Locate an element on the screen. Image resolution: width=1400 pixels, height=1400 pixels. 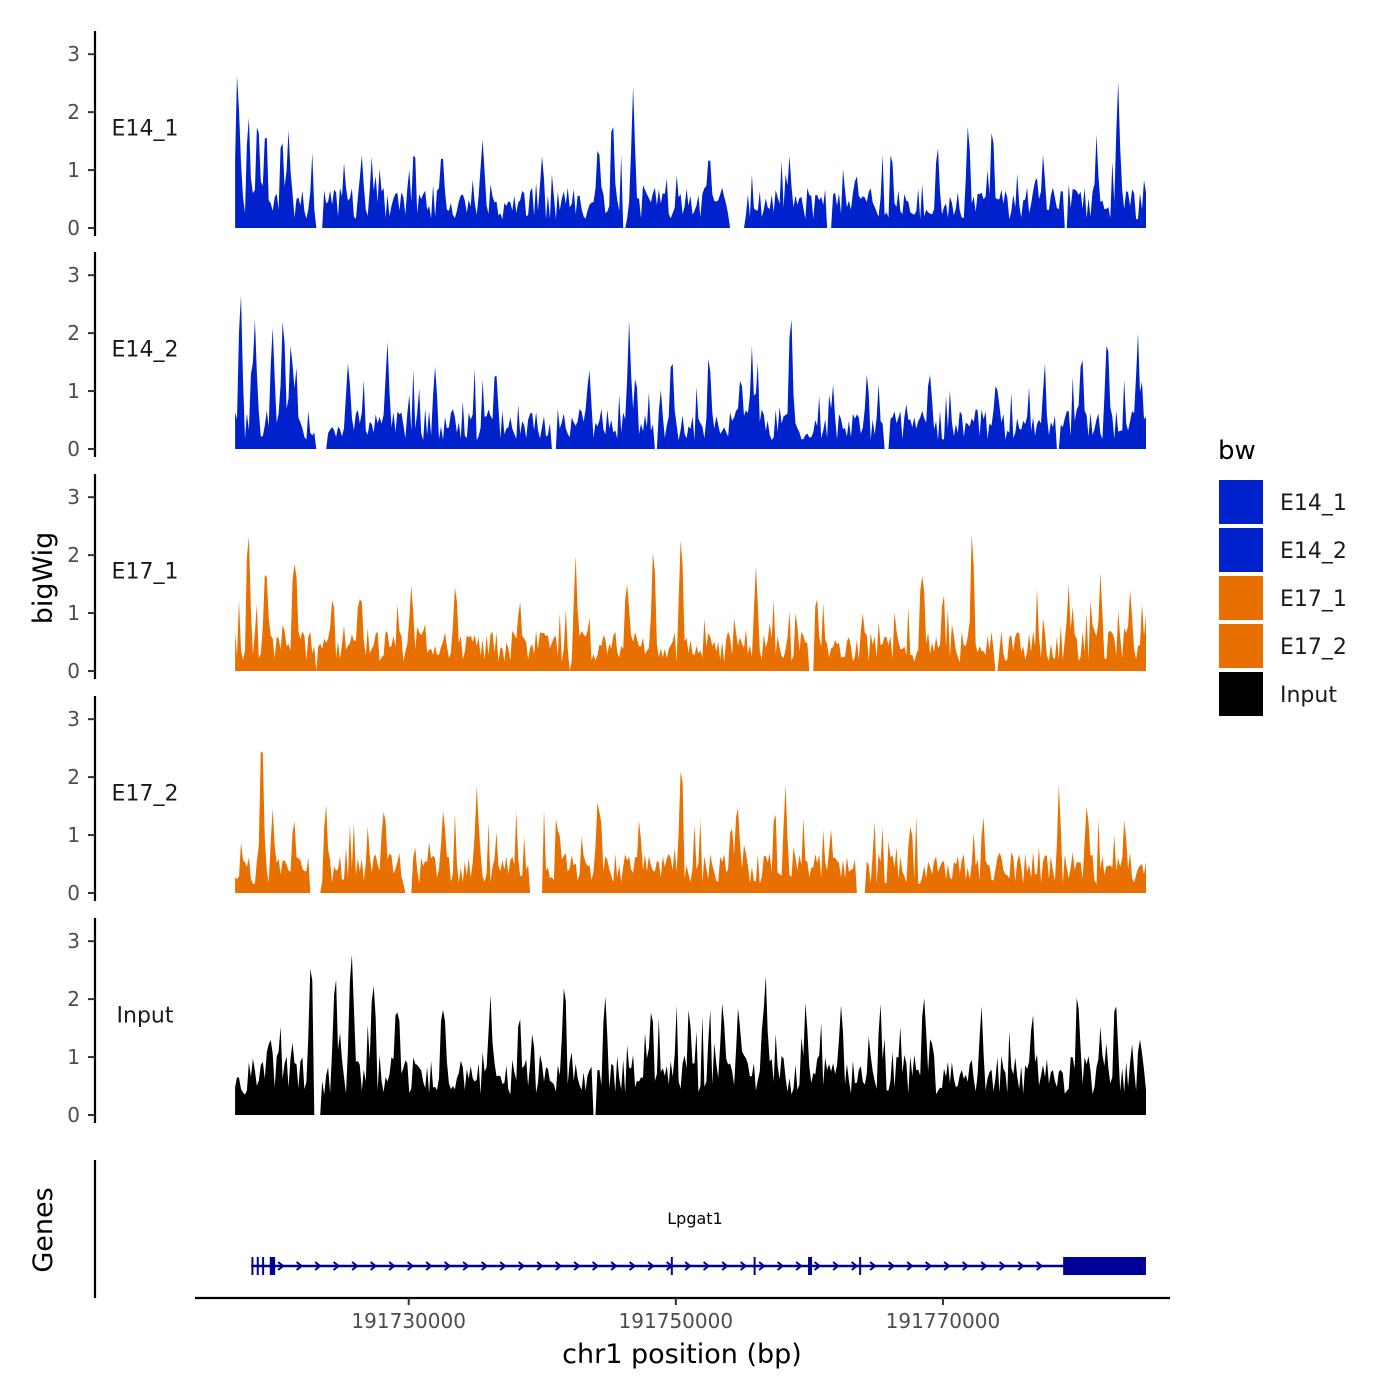
track-Input: 0 1 2 3 Input is located at coordinates (607, 1022).